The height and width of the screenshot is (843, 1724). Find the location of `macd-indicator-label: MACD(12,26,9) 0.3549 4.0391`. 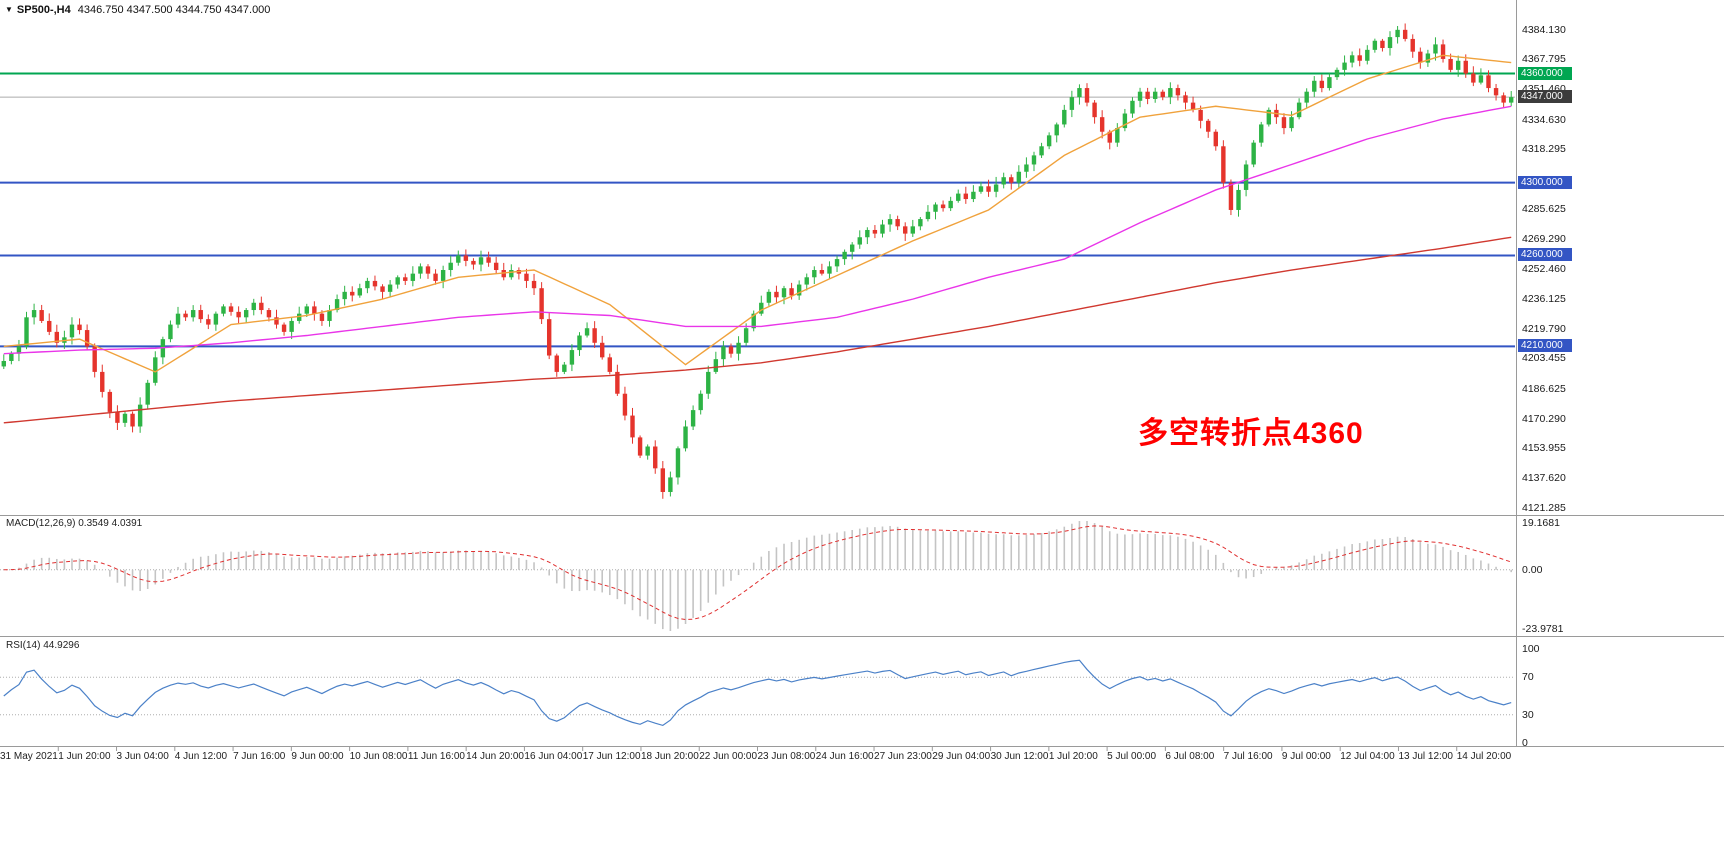

macd-indicator-label: MACD(12,26,9) 0.3549 4.0391 is located at coordinates (74, 523).